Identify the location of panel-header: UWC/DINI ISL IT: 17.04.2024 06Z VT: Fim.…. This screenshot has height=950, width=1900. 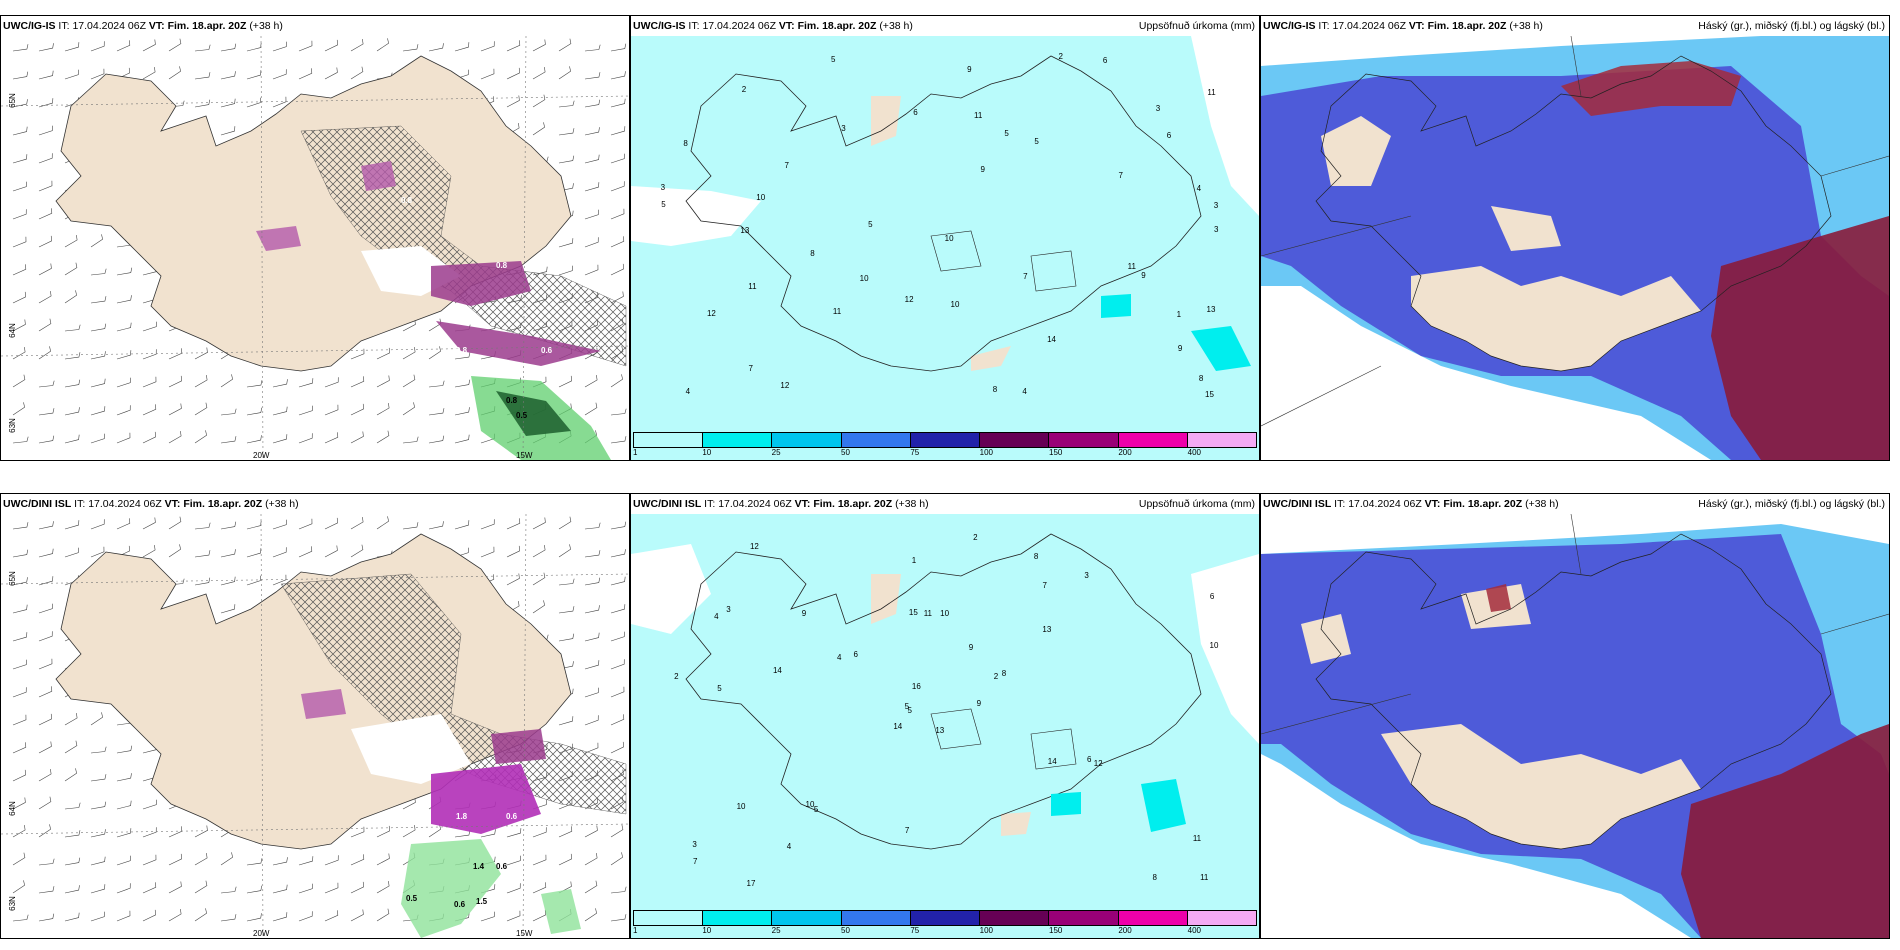
(945, 504).